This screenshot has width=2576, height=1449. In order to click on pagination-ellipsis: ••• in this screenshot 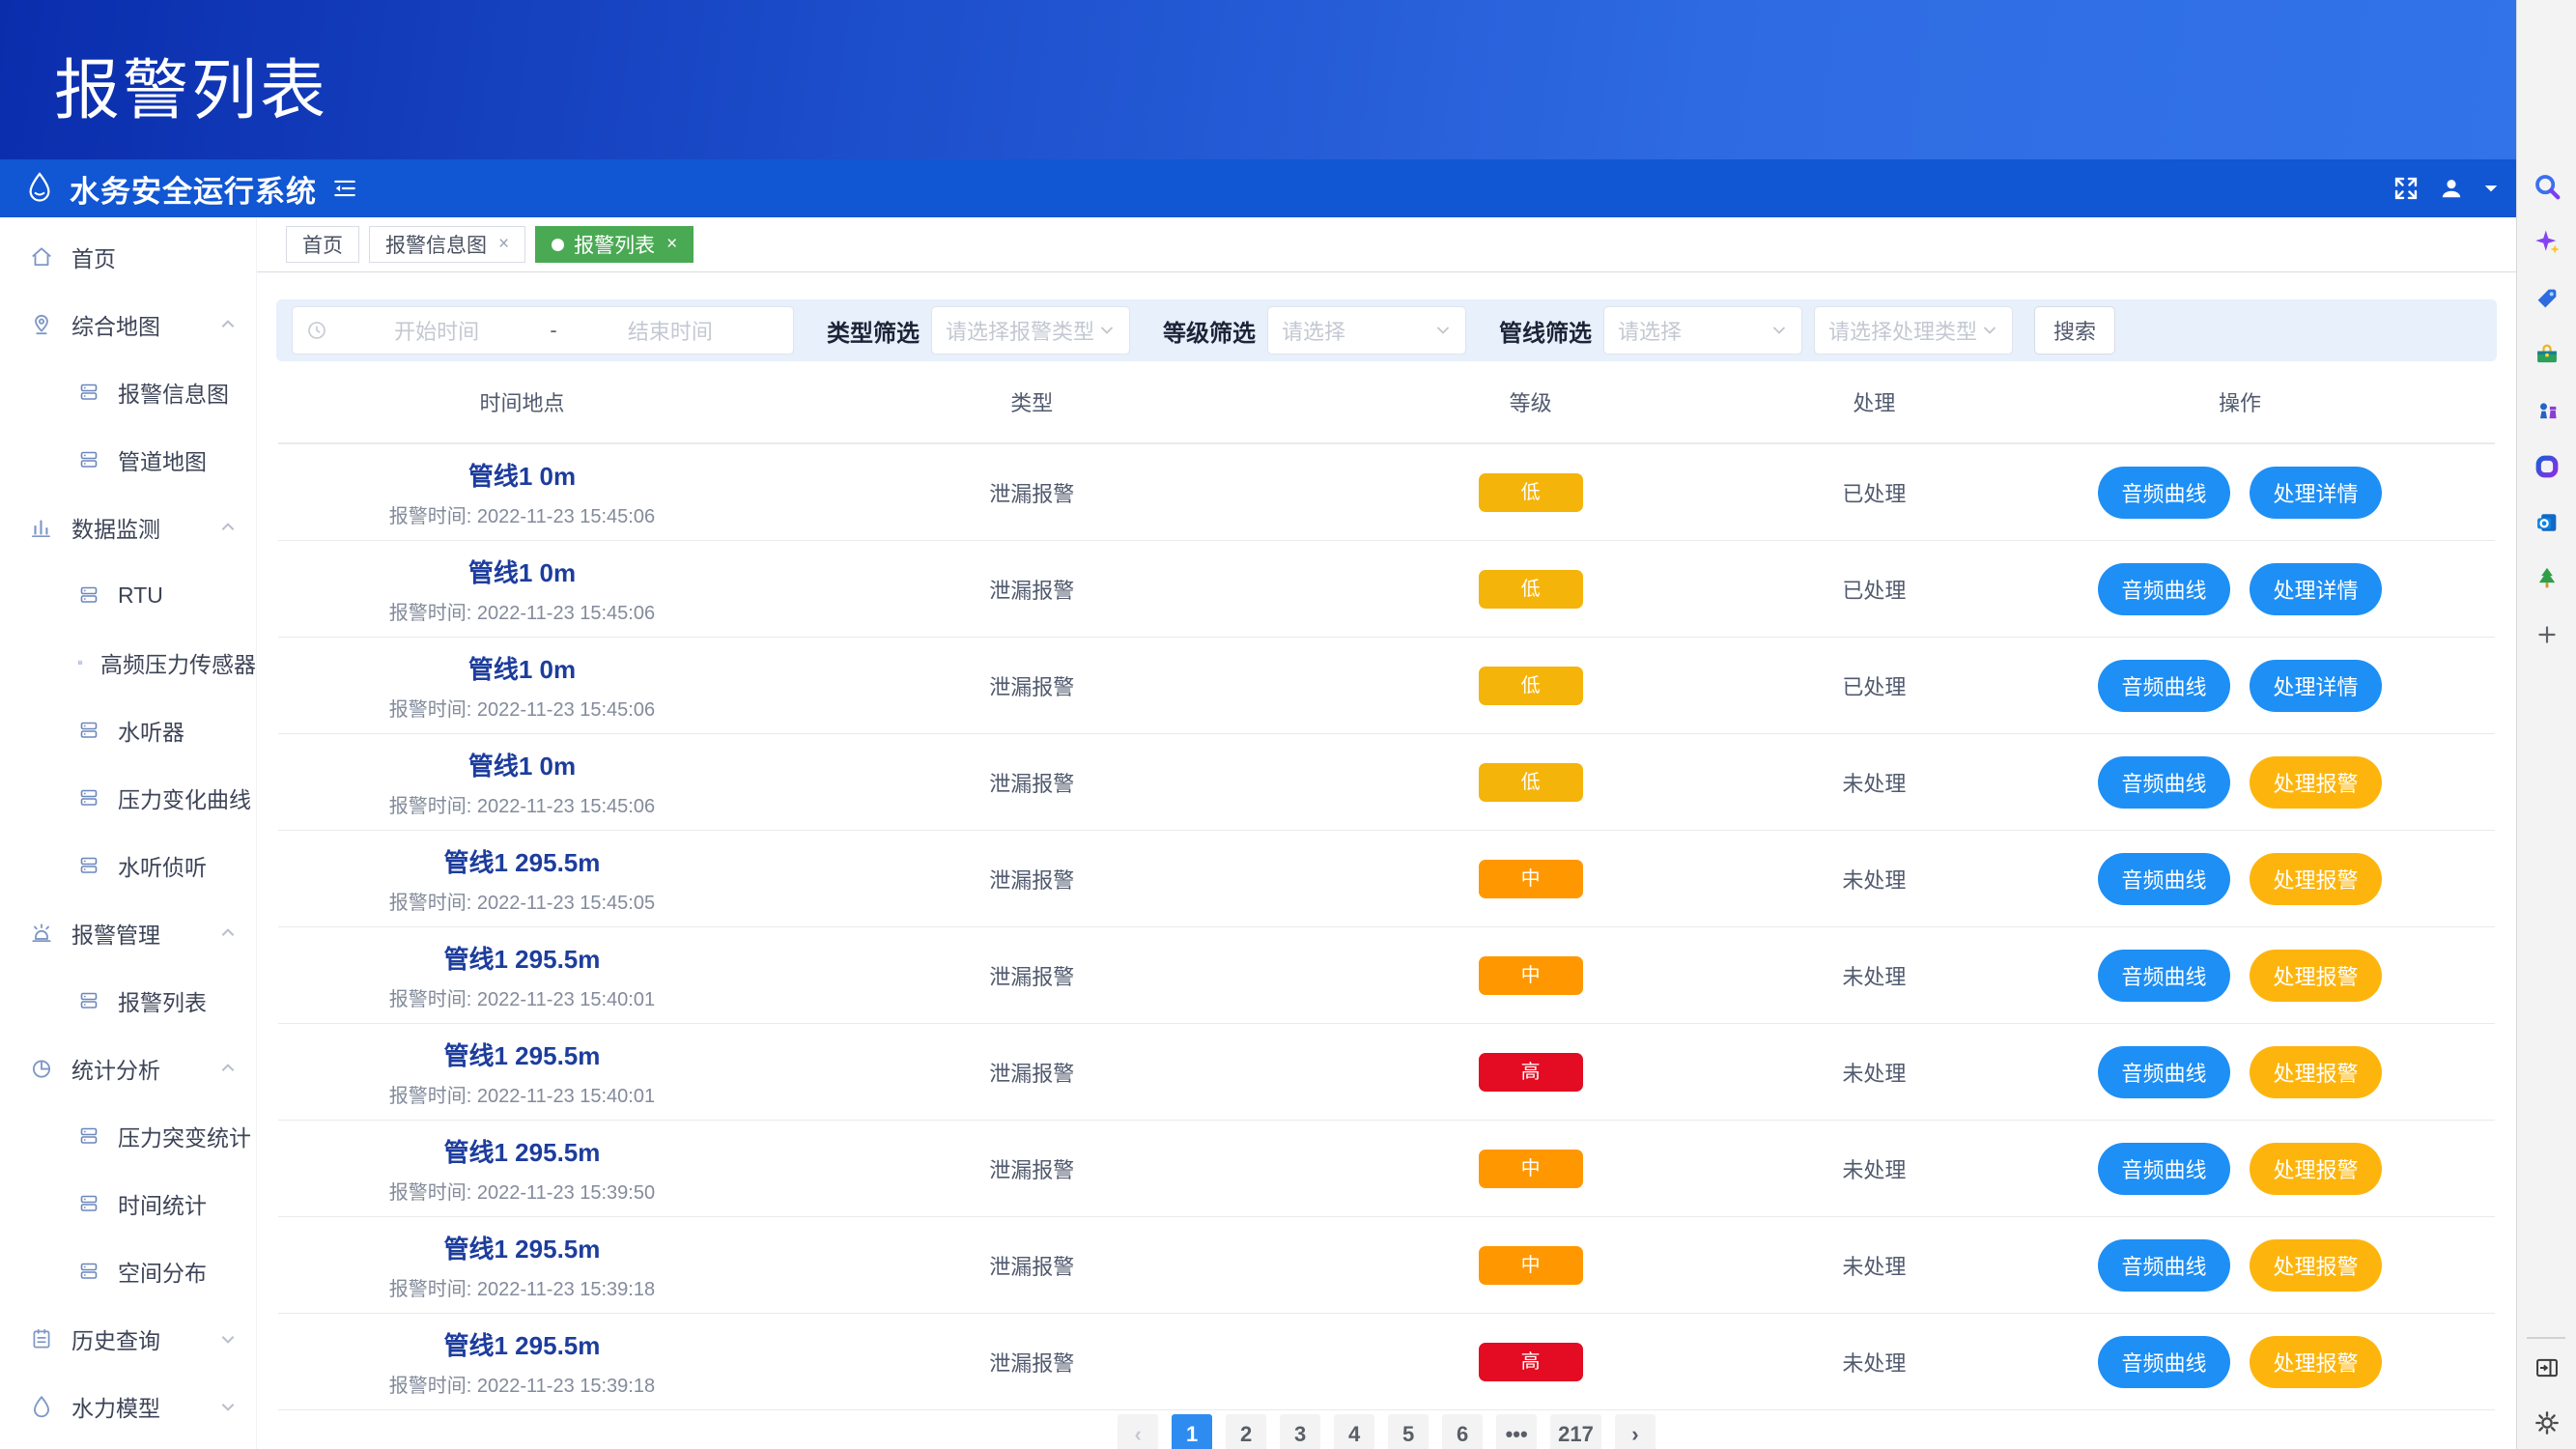, I will do `click(1517, 1431)`.